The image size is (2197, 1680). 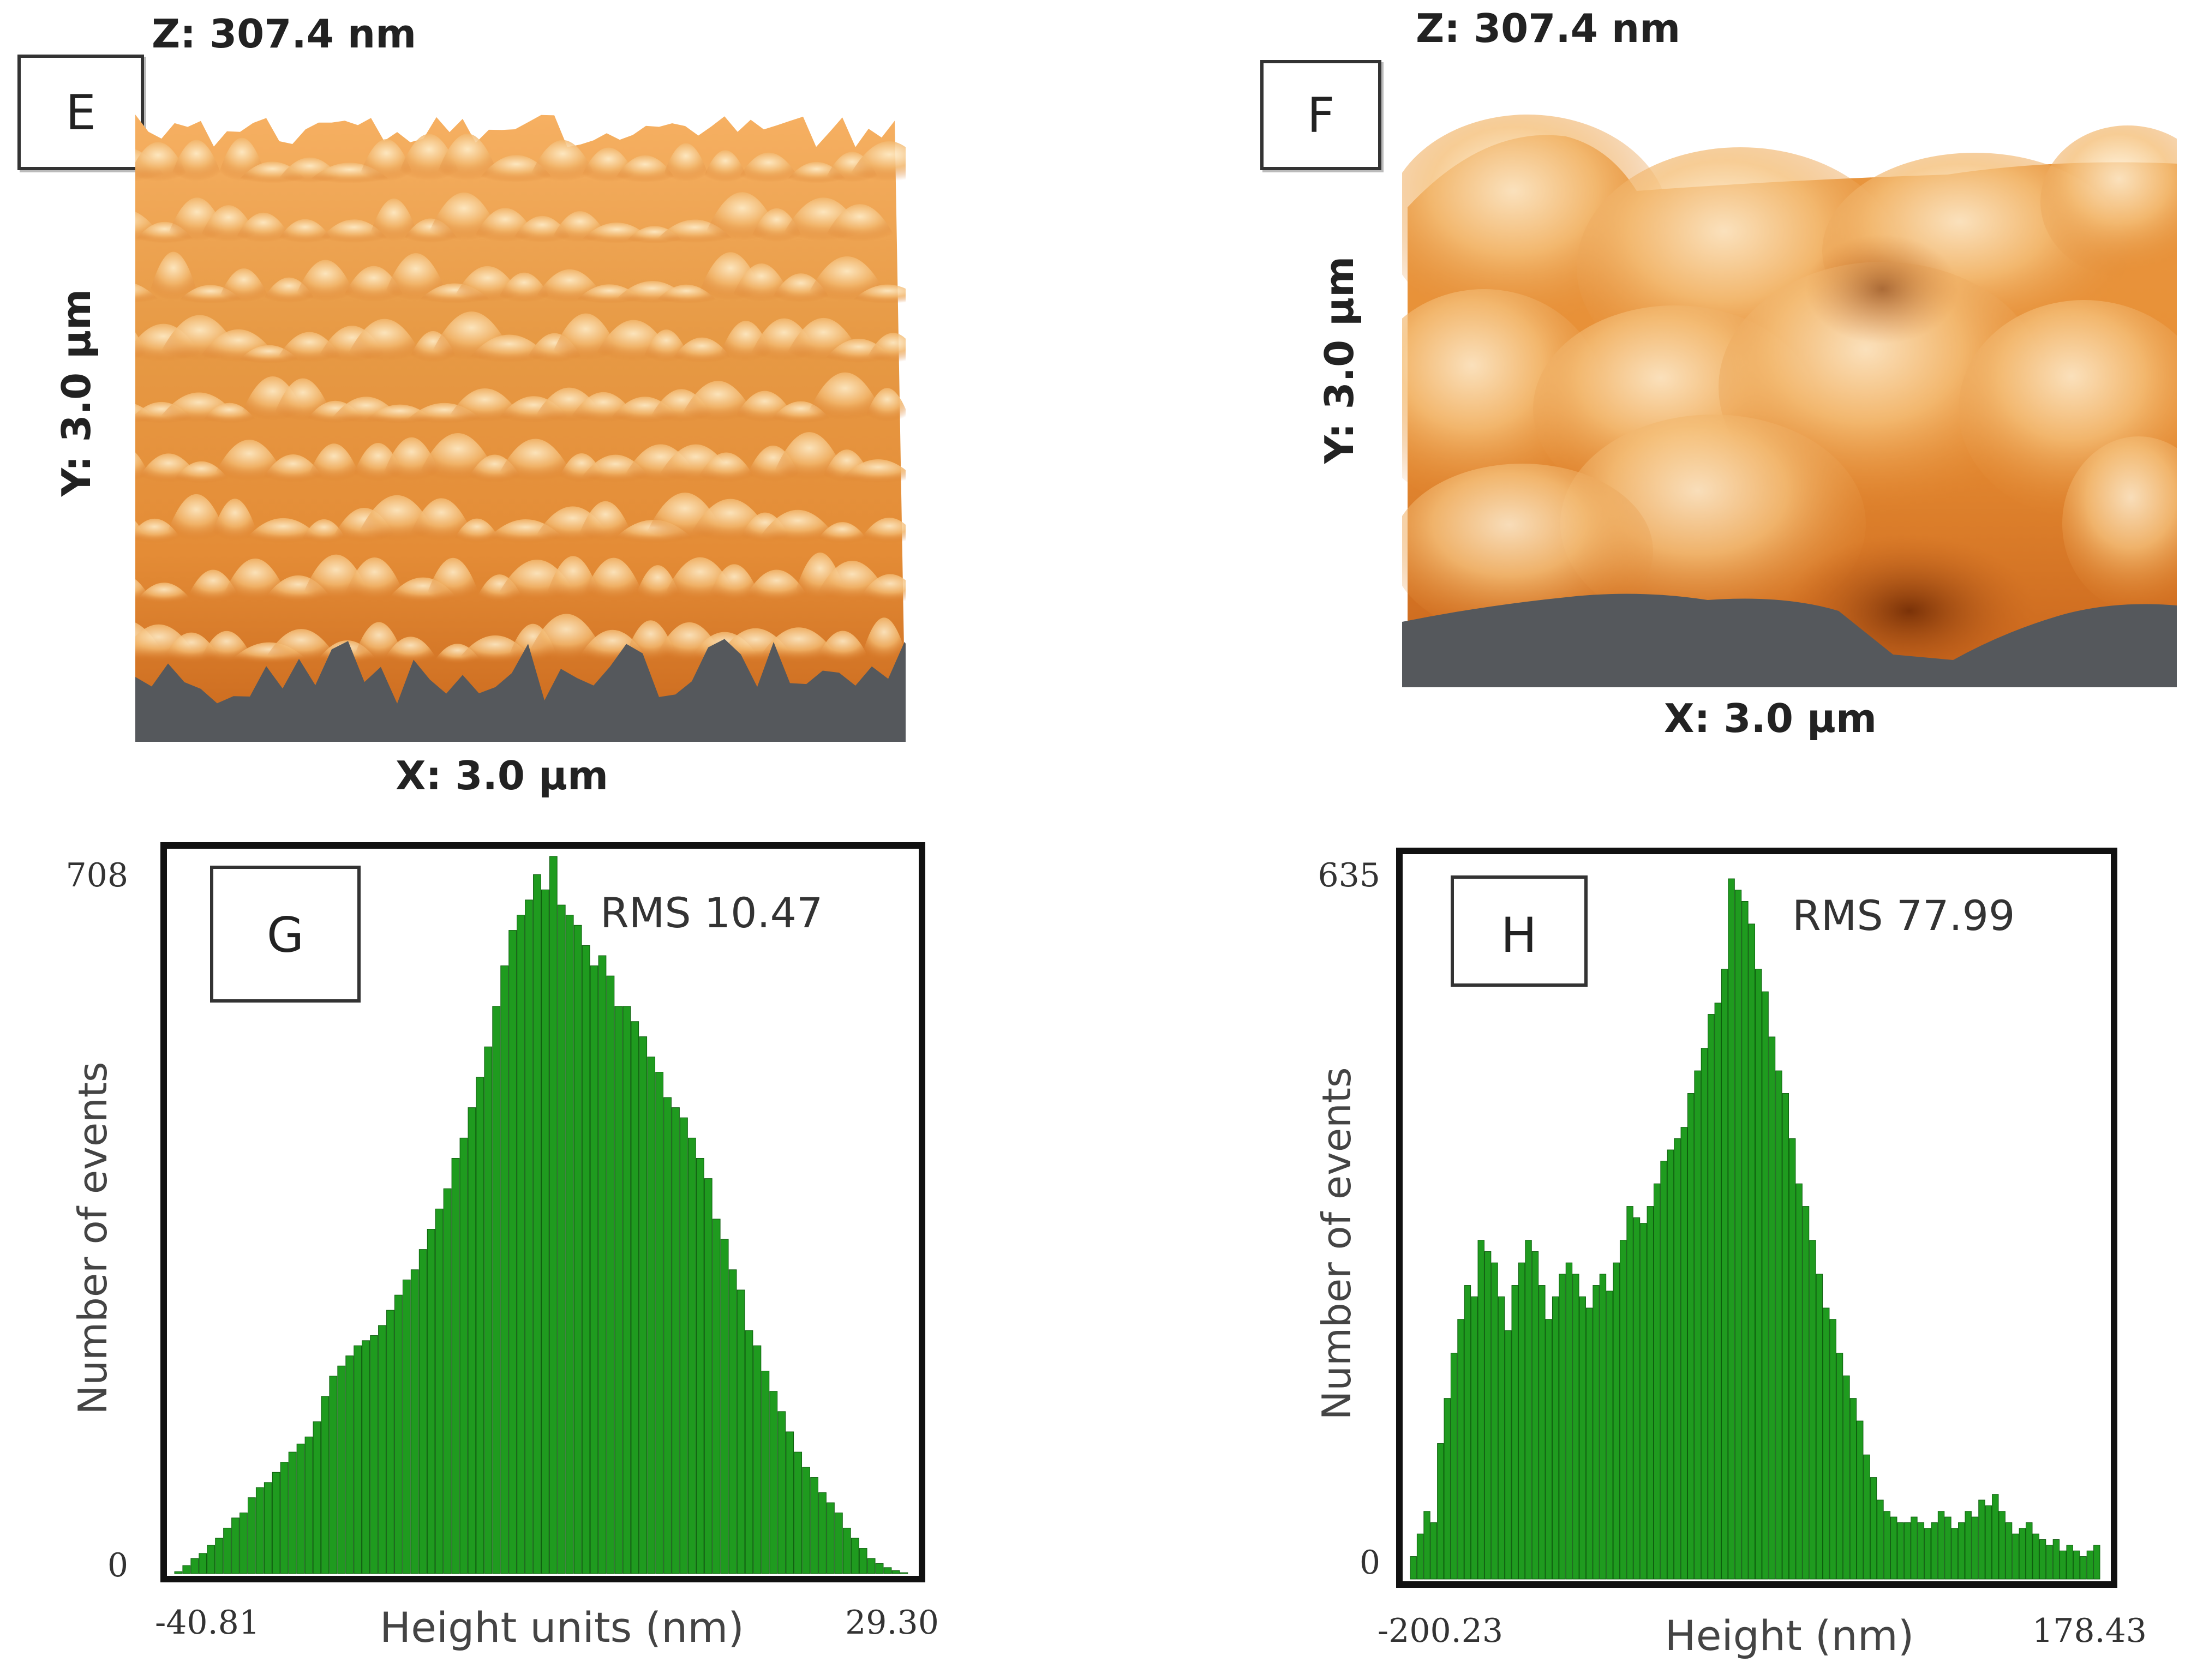 What do you see at coordinates (1349, 875) in the screenshot?
I see `histogram-h-y-max-label: 635` at bounding box center [1349, 875].